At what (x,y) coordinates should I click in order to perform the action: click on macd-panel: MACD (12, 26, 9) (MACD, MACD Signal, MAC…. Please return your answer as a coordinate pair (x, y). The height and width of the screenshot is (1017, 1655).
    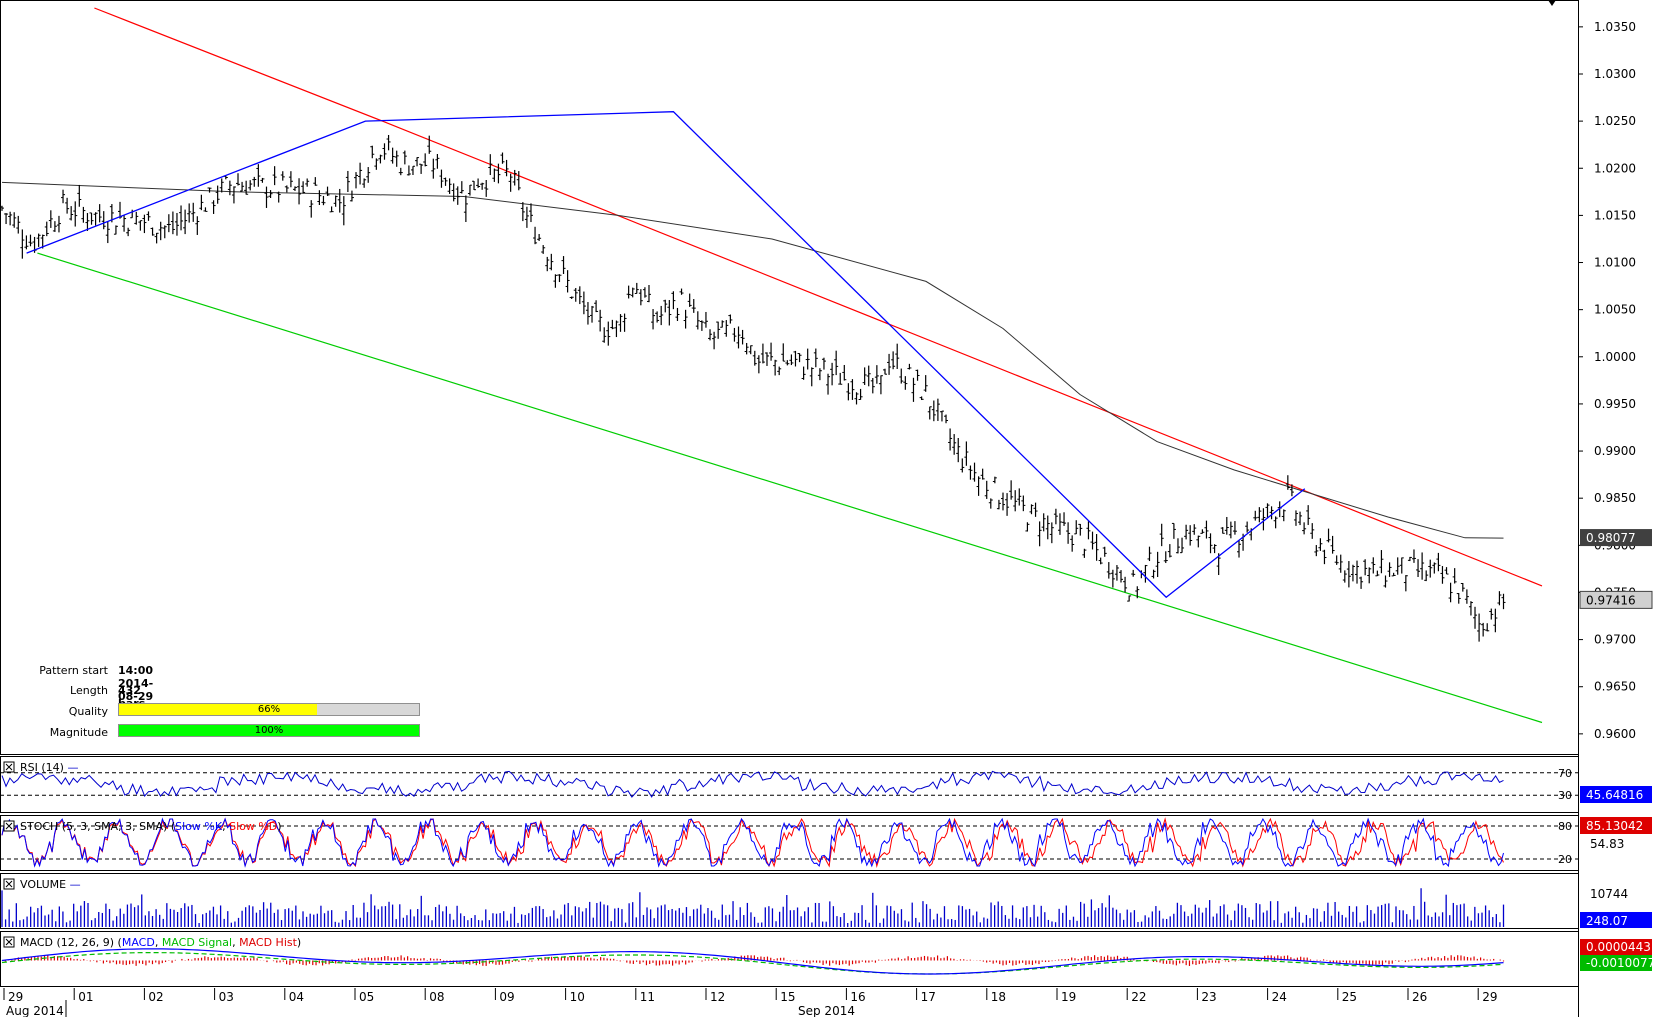
    Looking at the image, I should click on (828, 955).